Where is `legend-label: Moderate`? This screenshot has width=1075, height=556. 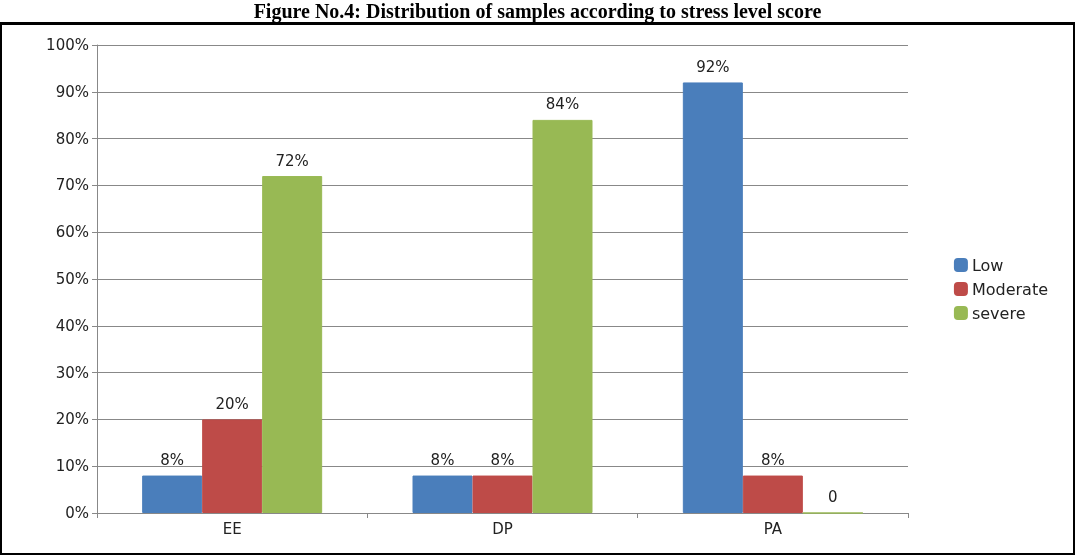
legend-label: Moderate is located at coordinates (1009, 289).